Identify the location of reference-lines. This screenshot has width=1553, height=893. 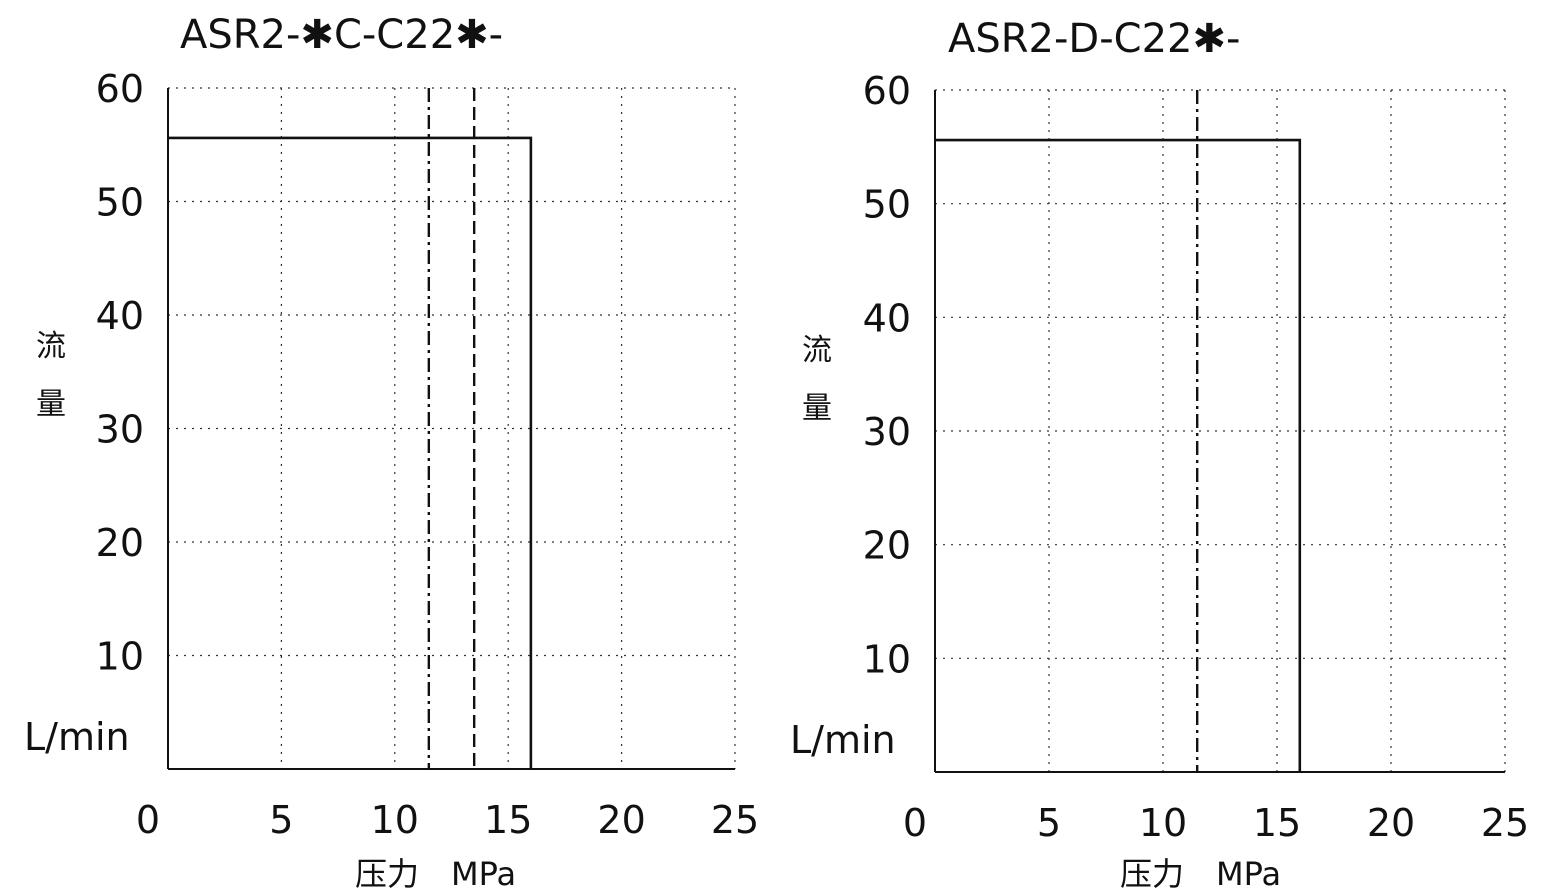
(451, 428).